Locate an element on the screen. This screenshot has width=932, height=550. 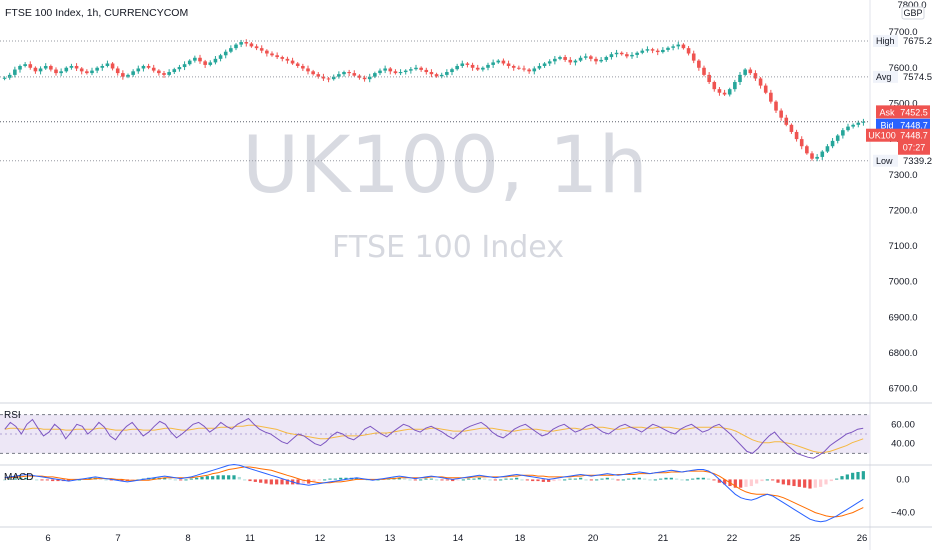
watermark-name: FTSE 100 Index is located at coordinates (448, 247).